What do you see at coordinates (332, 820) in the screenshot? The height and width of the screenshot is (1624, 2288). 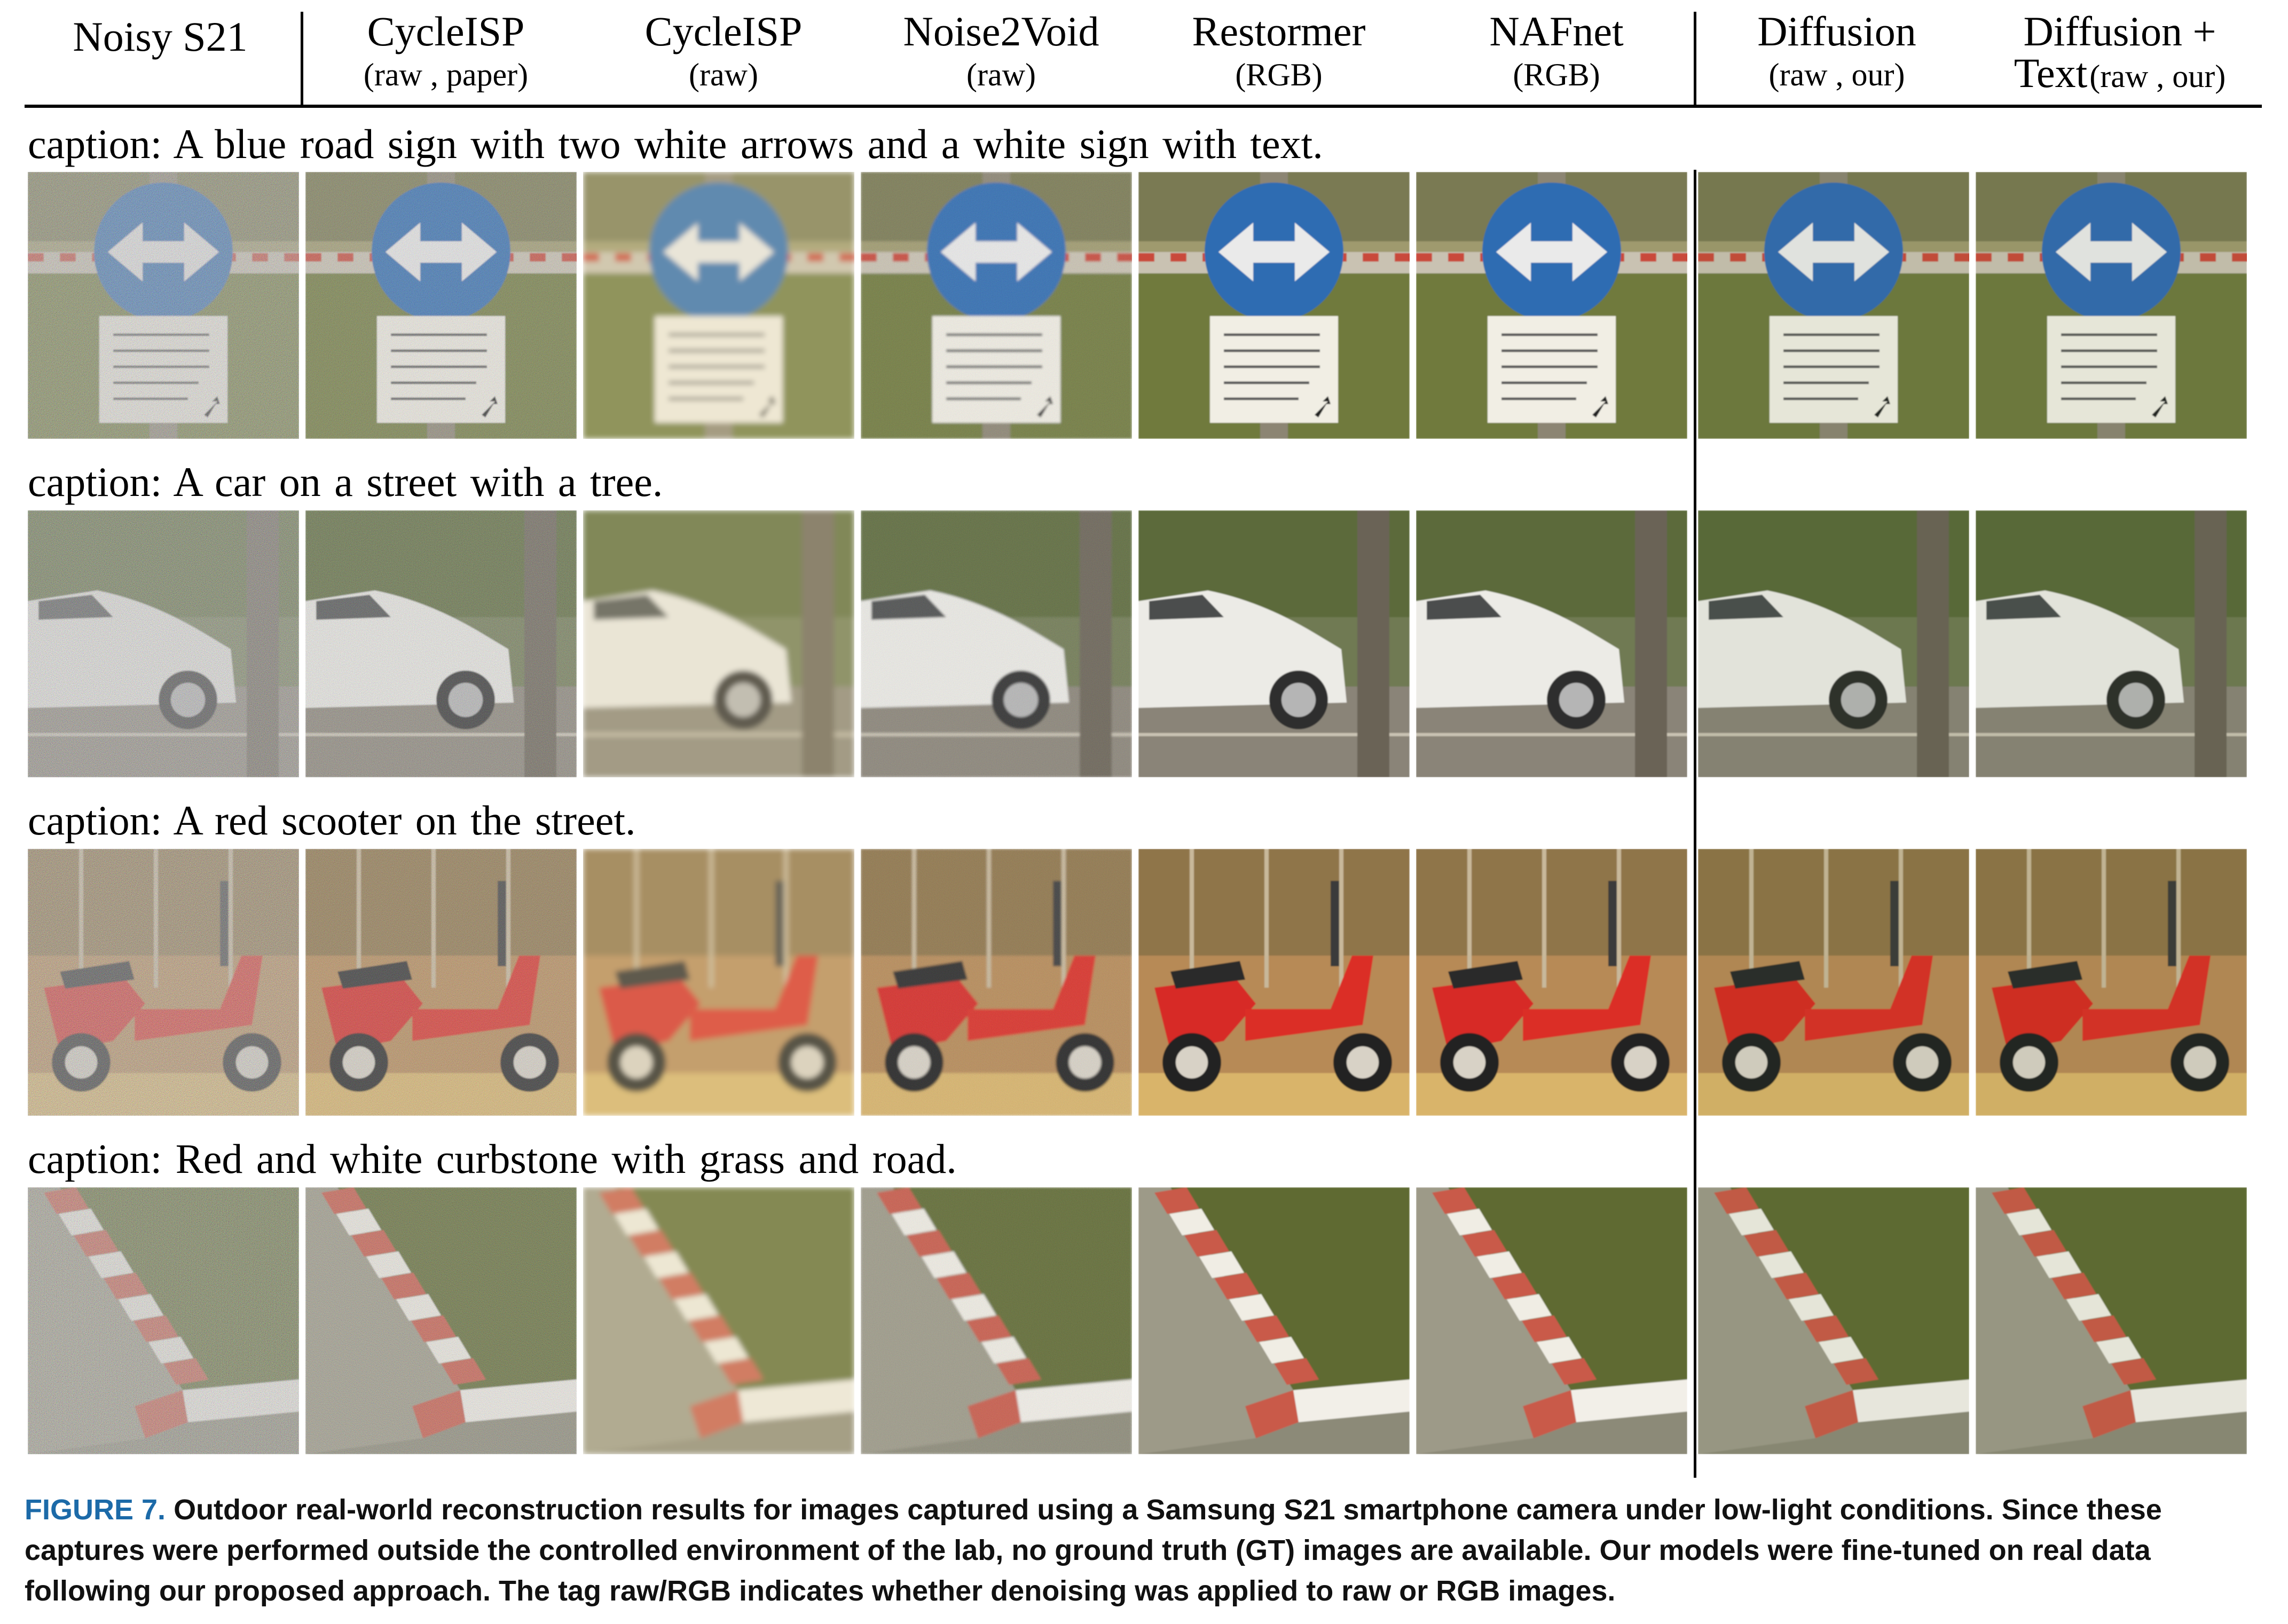 I see `row-caption: caption: A red scooter on the street.` at bounding box center [332, 820].